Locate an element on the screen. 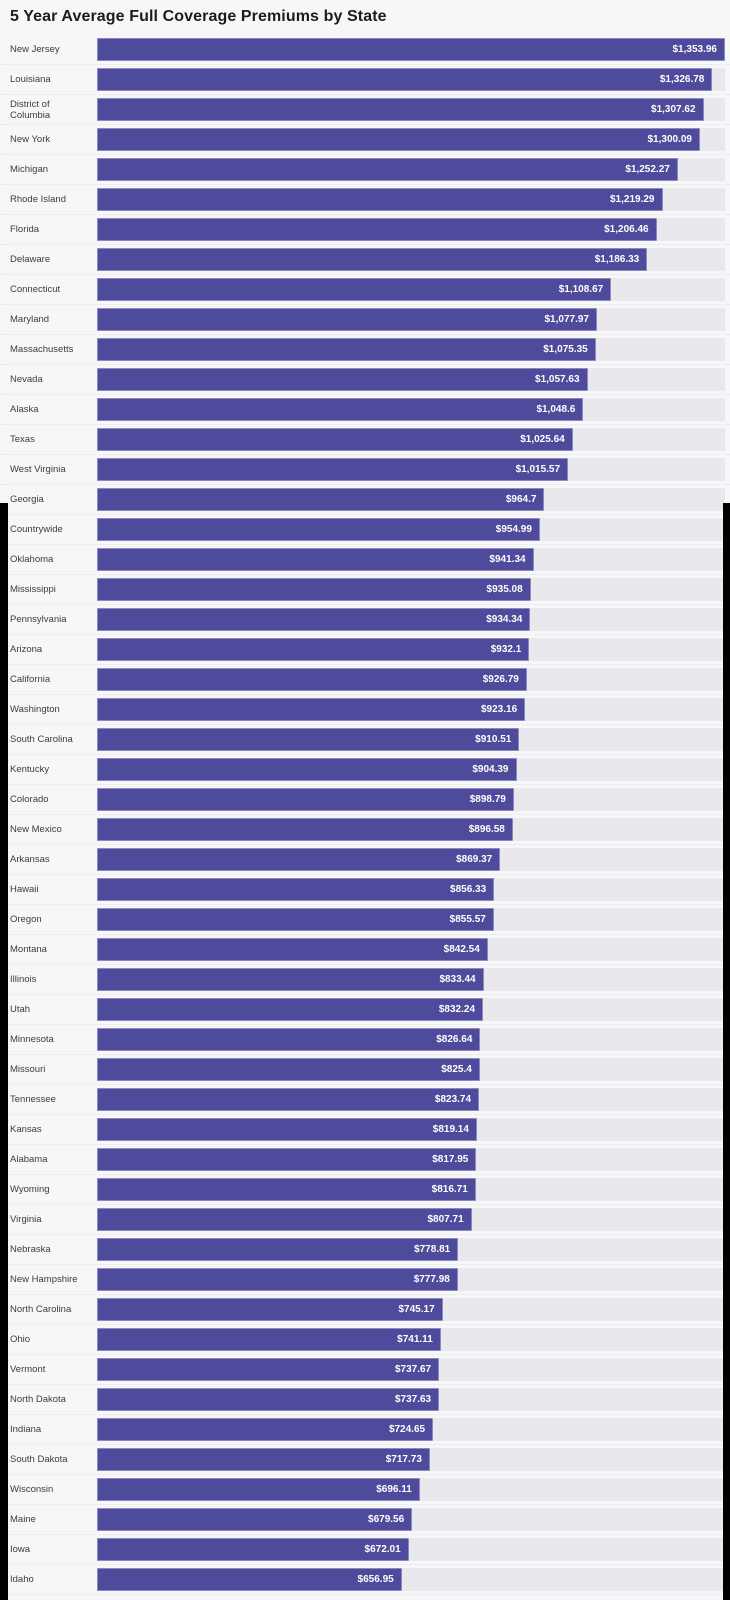  bar: $741.11 is located at coordinates (269, 1339).